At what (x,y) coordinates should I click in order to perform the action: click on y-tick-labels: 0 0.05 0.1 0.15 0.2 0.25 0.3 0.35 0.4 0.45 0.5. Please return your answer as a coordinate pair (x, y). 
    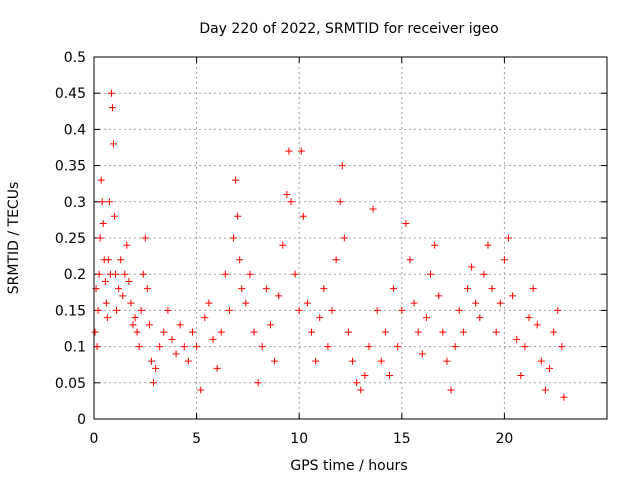
    Looking at the image, I should click on (70, 239).